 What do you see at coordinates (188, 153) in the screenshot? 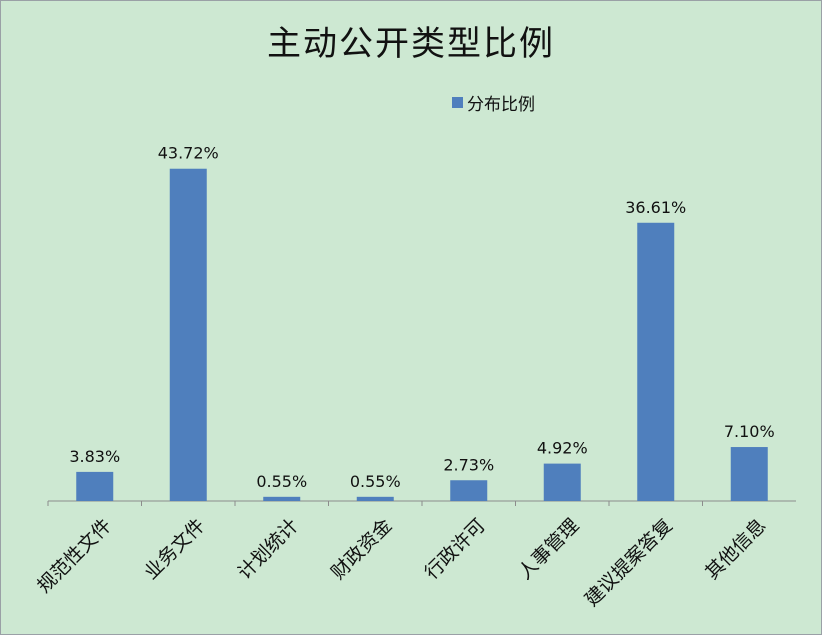
I see `data-label: 43.72%` at bounding box center [188, 153].